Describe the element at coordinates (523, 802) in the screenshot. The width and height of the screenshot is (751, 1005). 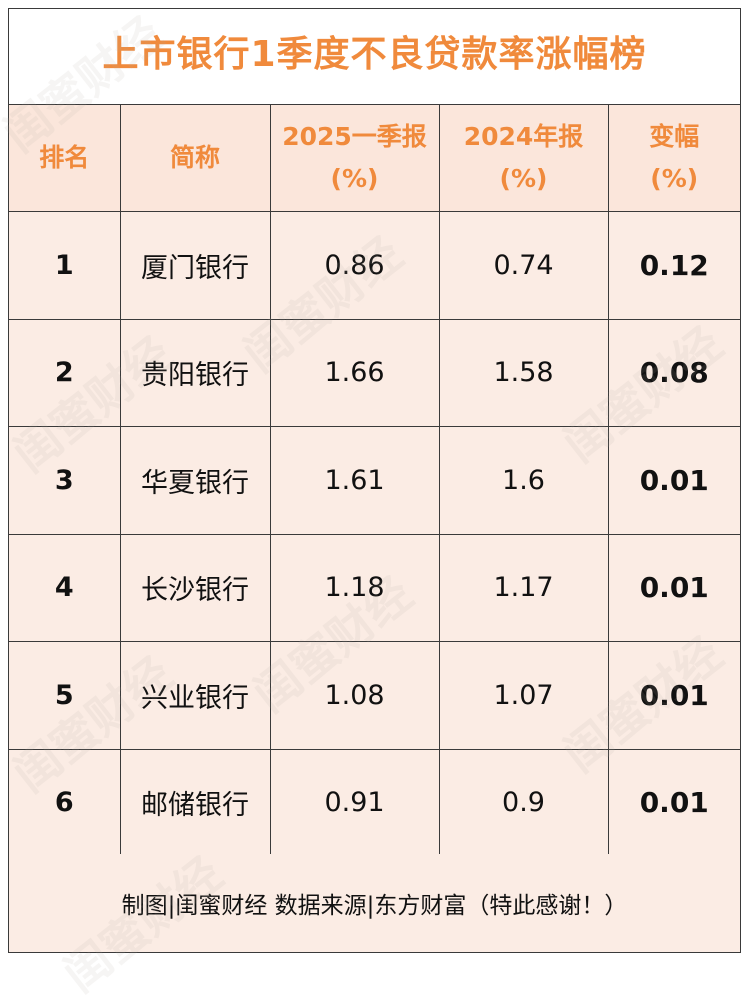
I see `y2024-cell: 0.9` at that location.